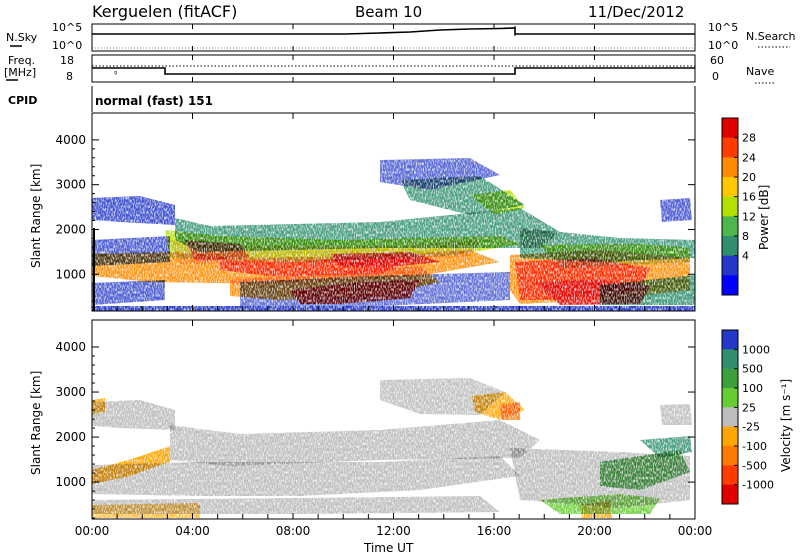 The height and width of the screenshot is (554, 800). I want to click on x-tick-label: 20:00, so click(594, 531).